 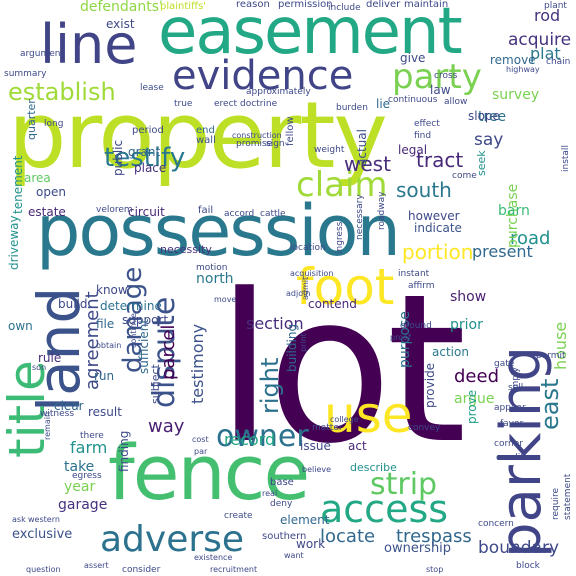 What do you see at coordinates (382, 210) in the screenshot?
I see `cloud-word: roadway` at bounding box center [382, 210].